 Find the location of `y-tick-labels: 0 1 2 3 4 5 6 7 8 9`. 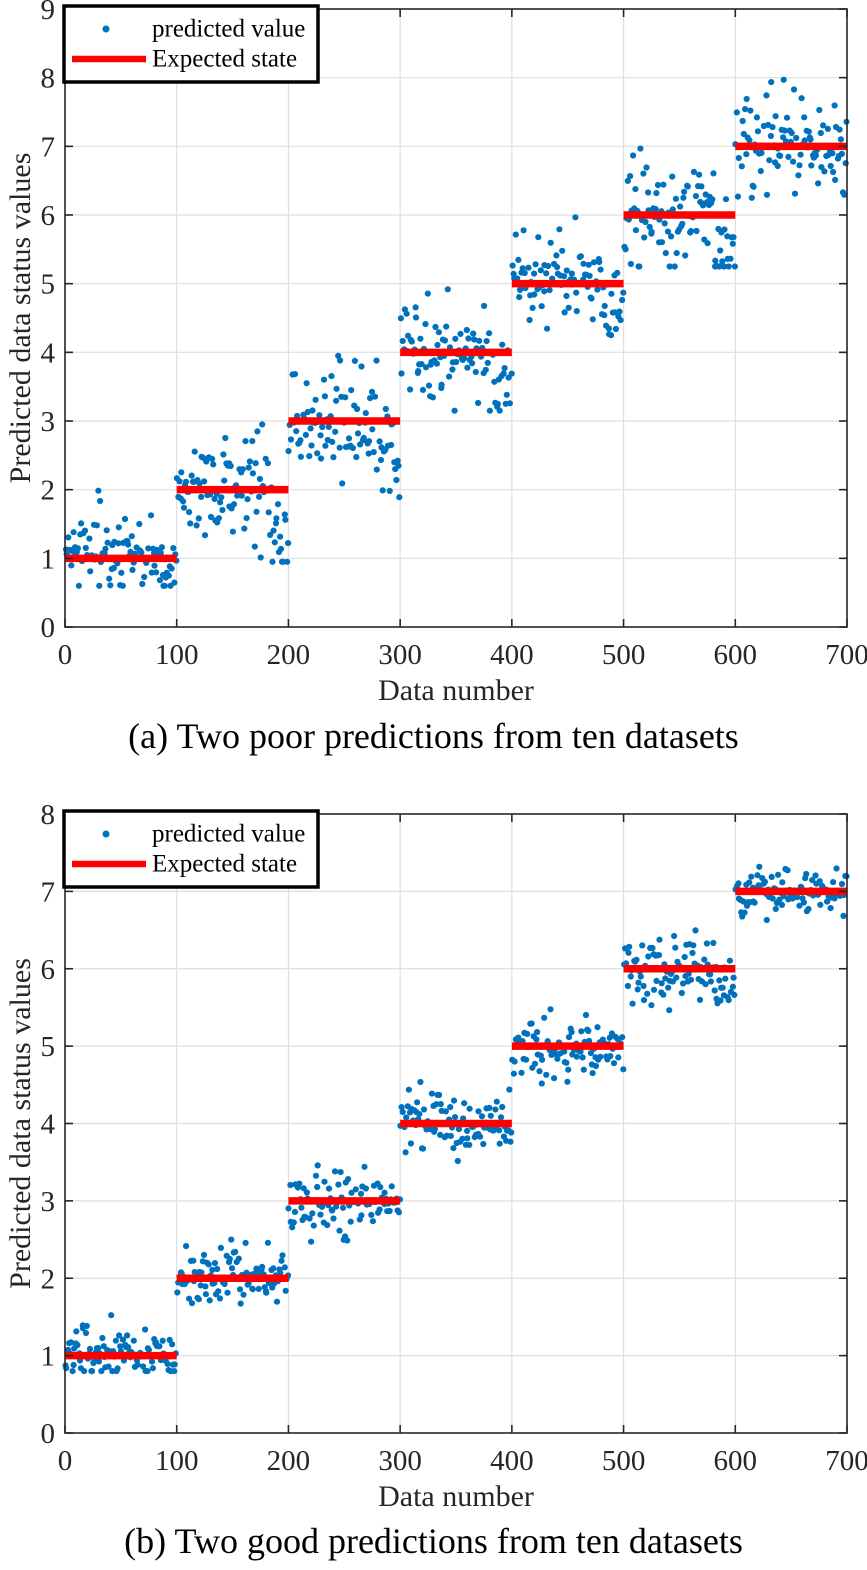

y-tick-labels: 0 1 2 3 4 5 6 7 8 9 is located at coordinates (48, 322).